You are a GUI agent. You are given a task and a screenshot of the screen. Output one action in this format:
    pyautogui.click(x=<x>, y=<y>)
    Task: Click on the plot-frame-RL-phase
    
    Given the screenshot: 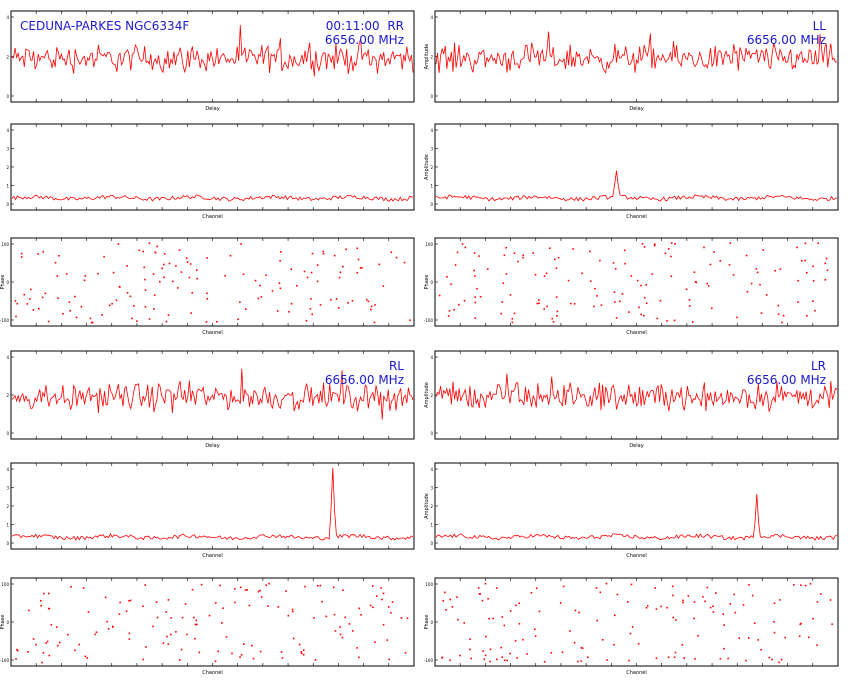 What is the action you would take?
    pyautogui.click(x=212, y=622)
    